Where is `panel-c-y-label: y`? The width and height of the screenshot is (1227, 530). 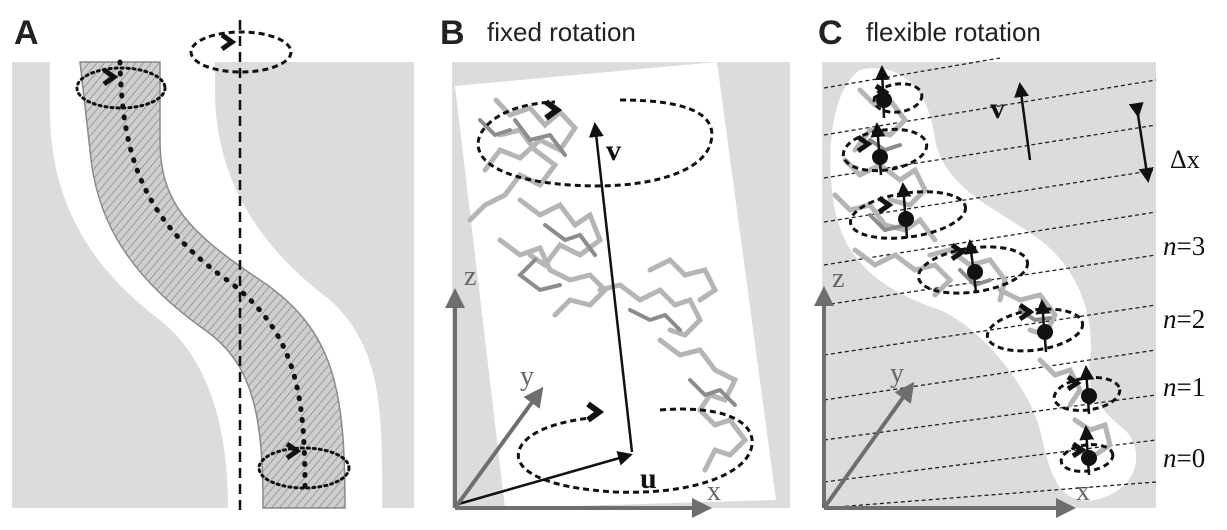
panel-c-y-label: y is located at coordinates (897, 373).